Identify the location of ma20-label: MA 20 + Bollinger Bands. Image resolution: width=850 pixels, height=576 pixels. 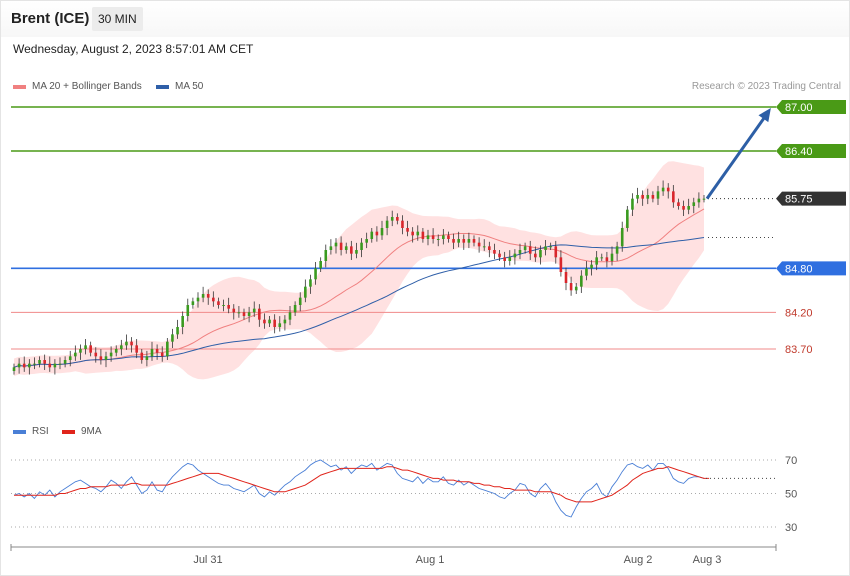
(87, 86).